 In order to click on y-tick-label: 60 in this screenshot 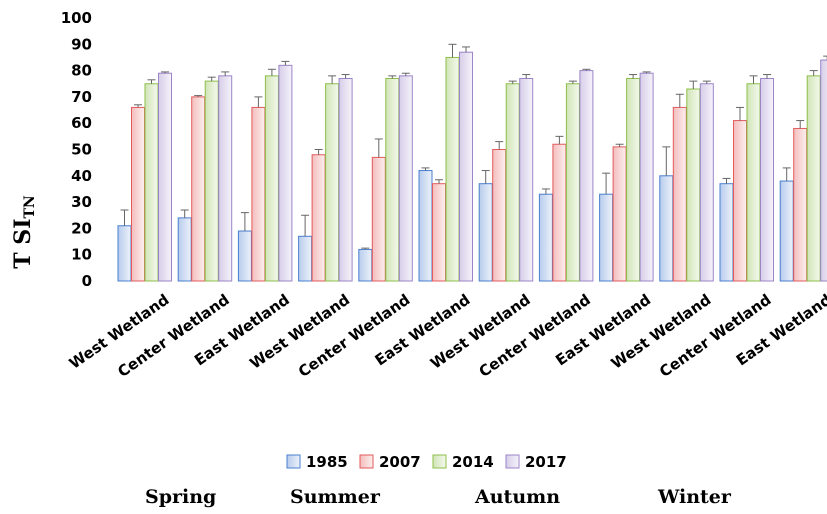, I will do `click(81, 123)`.